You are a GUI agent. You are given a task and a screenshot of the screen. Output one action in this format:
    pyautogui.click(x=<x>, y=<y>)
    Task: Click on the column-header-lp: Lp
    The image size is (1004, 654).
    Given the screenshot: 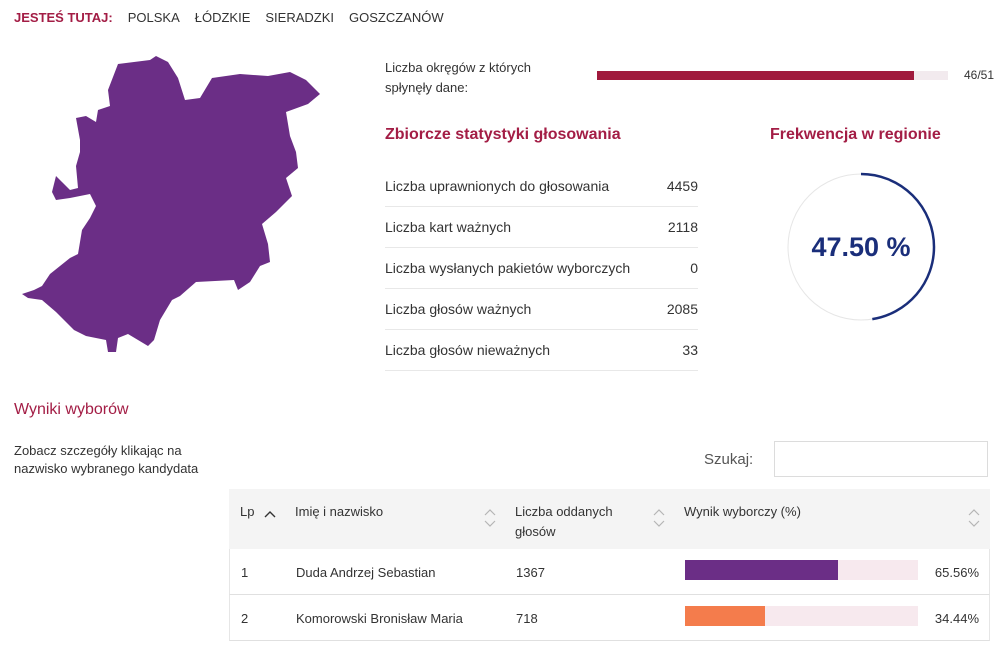 What is the action you would take?
    pyautogui.click(x=256, y=519)
    